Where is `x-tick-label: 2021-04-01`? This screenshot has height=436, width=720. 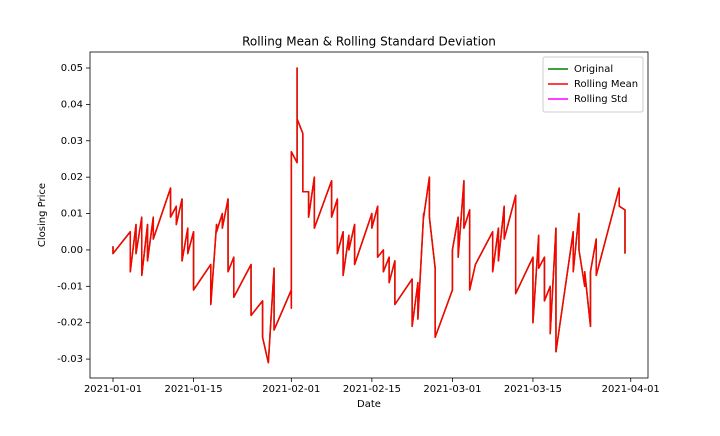 x-tick-label: 2021-04-01 is located at coordinates (631, 389).